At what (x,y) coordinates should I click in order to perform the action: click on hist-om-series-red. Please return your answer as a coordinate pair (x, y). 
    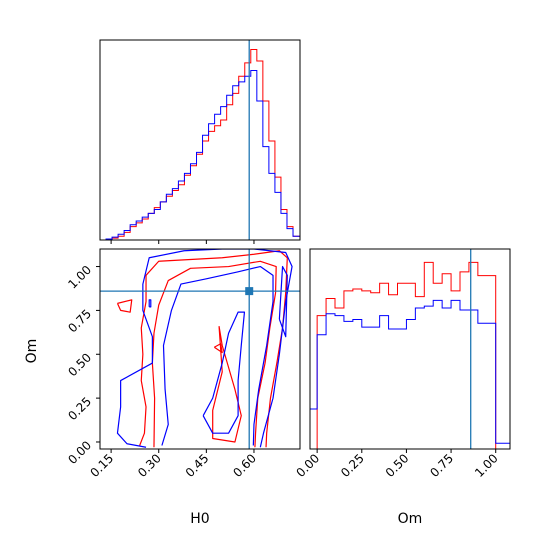
    Looking at the image, I should click on (410, 355).